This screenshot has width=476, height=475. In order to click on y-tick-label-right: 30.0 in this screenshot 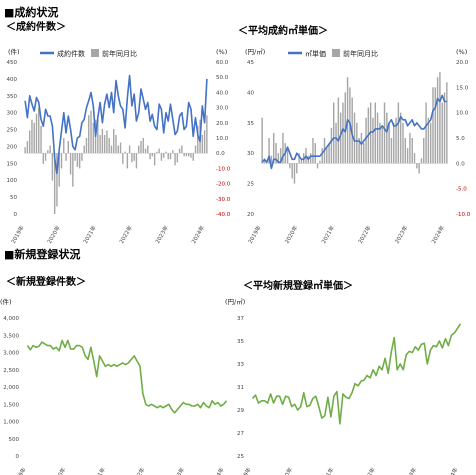, I will do `click(222, 109)`.